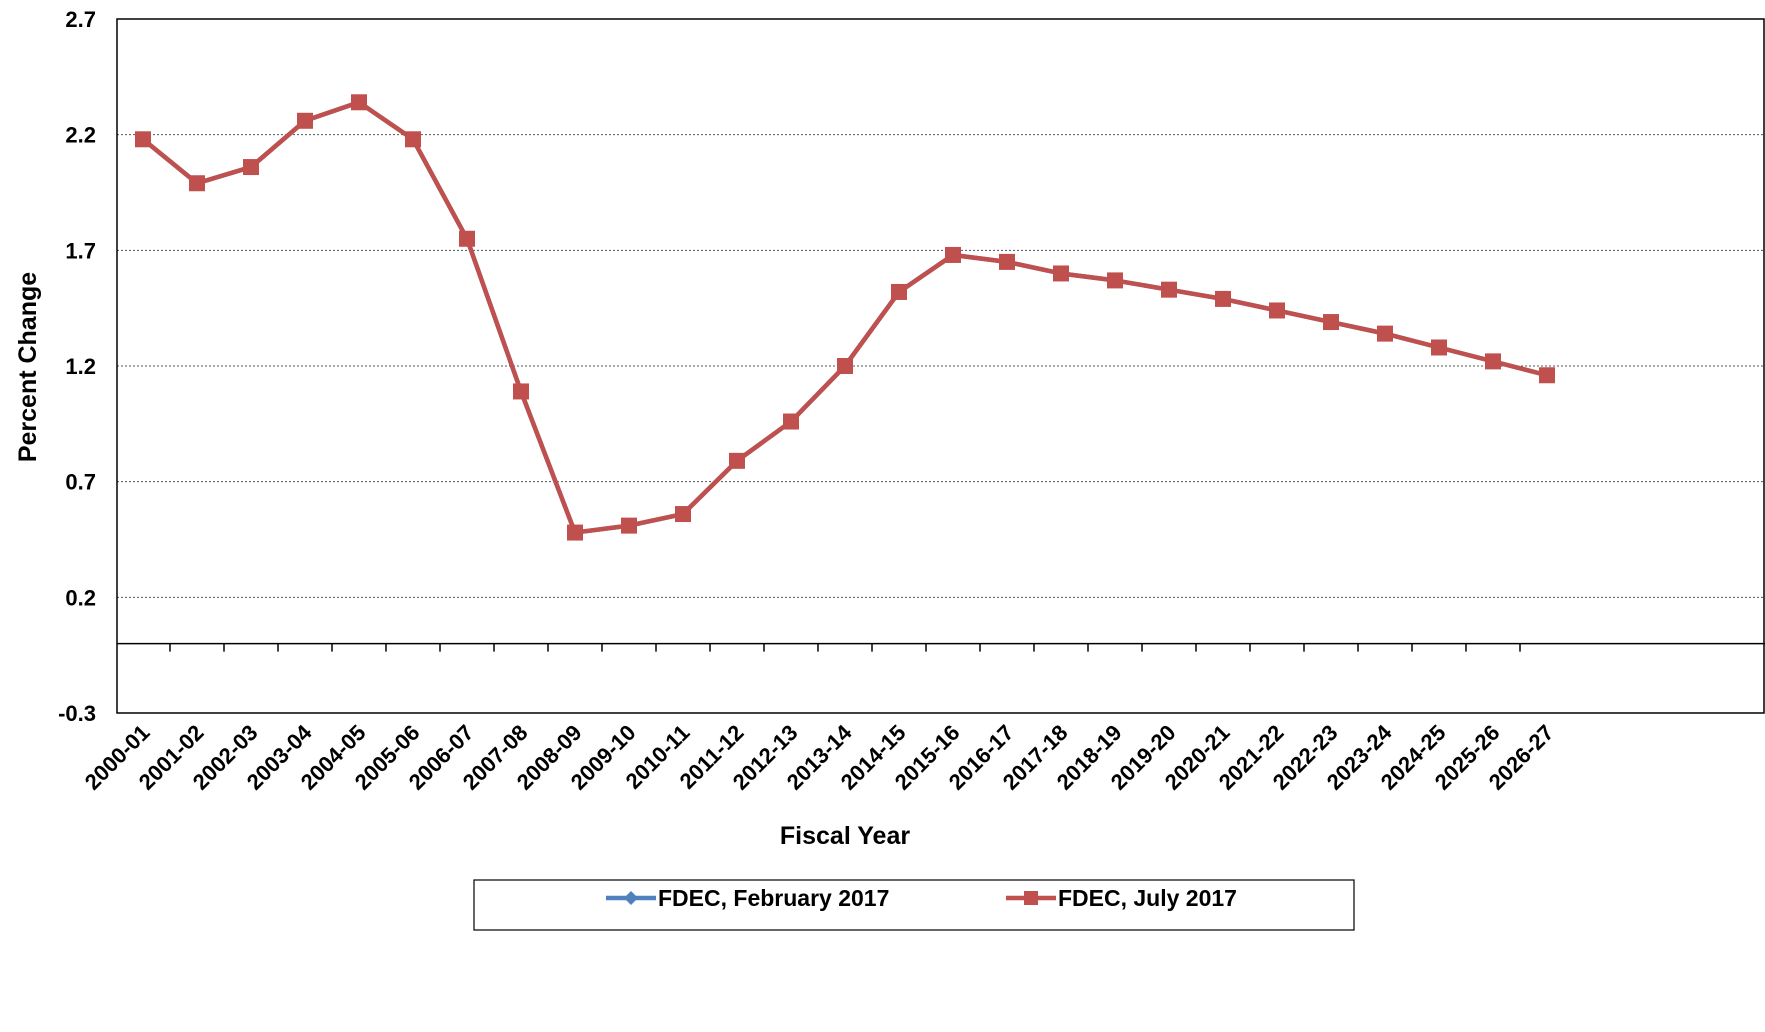 This screenshot has height=1032, width=1765. Describe the element at coordinates (28, 367) in the screenshot. I see `y-axis-title: Percent Change` at that location.